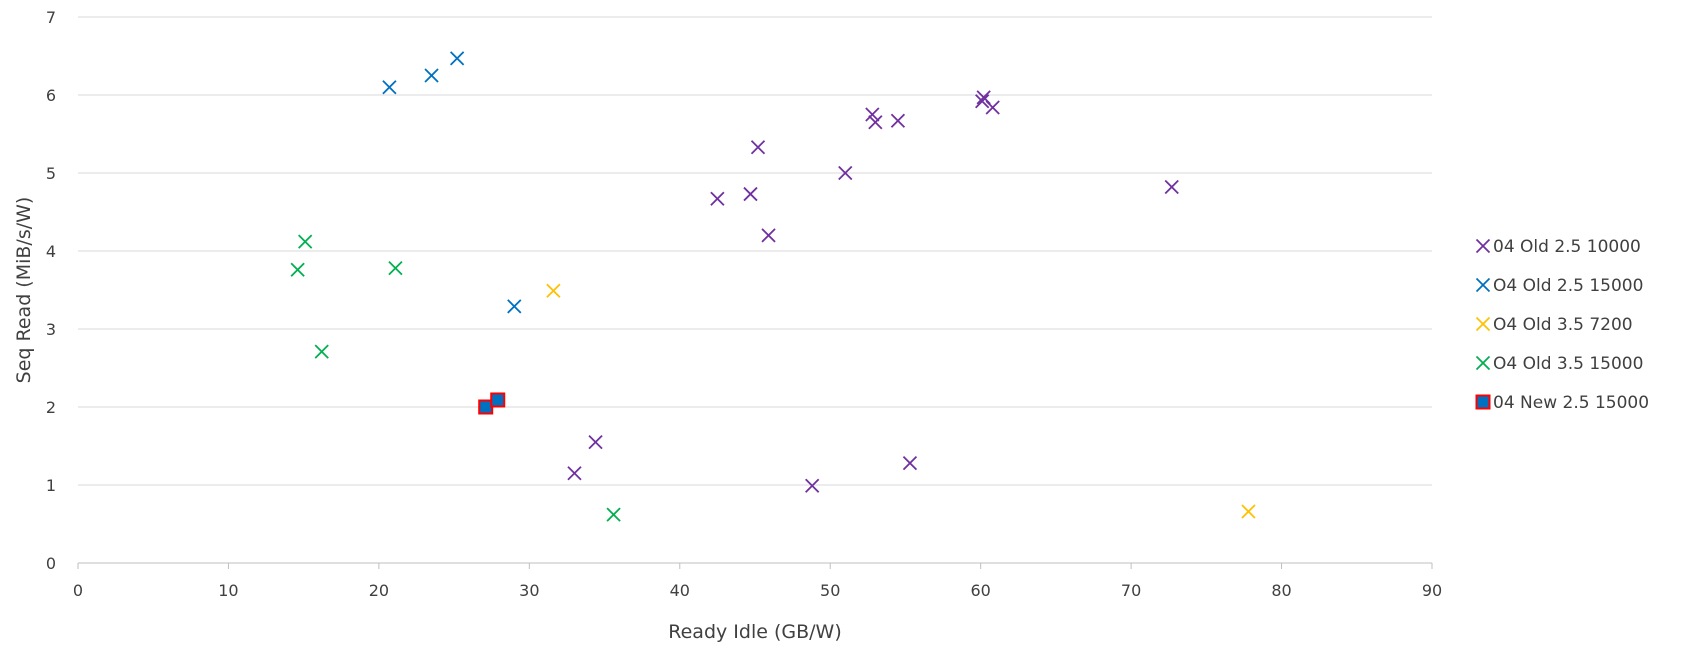  I want to click on legend-item: 04 New 2.5 15000, so click(1562, 403).